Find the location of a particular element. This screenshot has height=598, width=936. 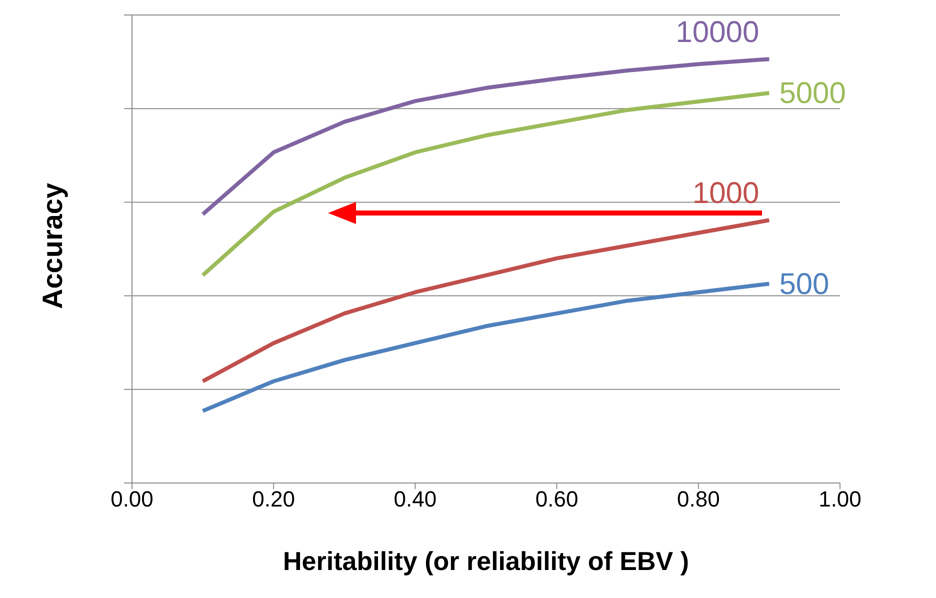

series-label: 500 is located at coordinates (804, 284).